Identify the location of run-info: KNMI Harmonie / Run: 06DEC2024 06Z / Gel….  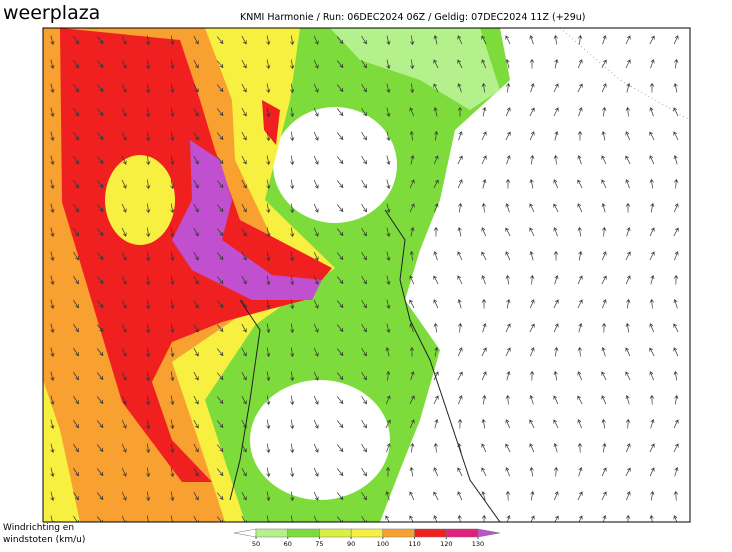
(412, 17).